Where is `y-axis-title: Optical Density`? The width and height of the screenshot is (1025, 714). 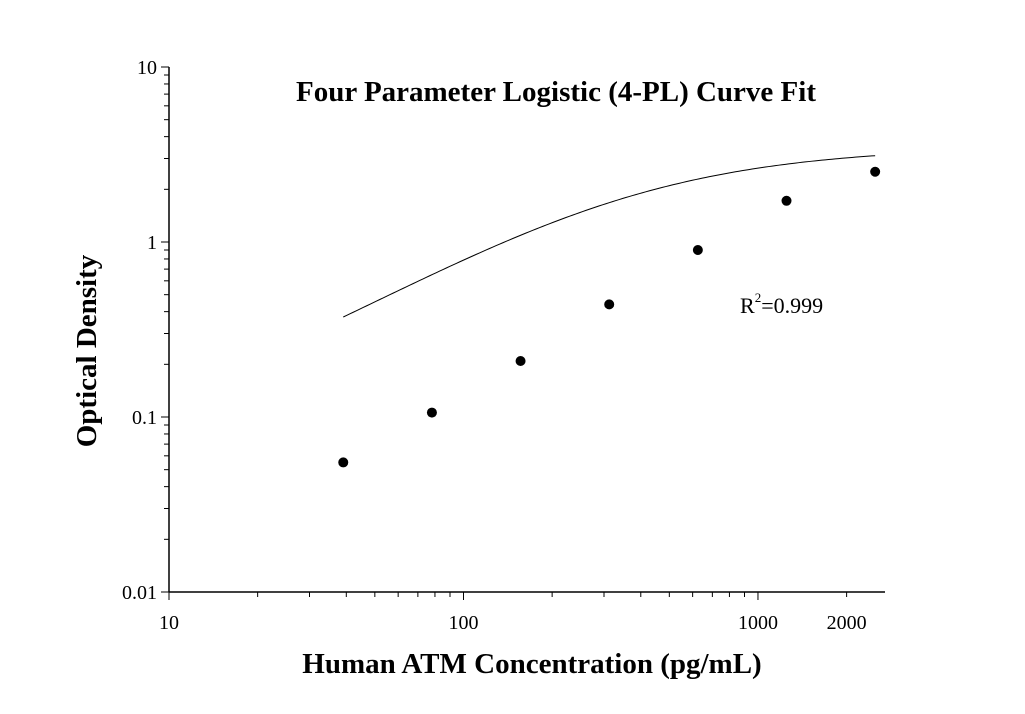
y-axis-title: Optical Density is located at coordinates (87, 350).